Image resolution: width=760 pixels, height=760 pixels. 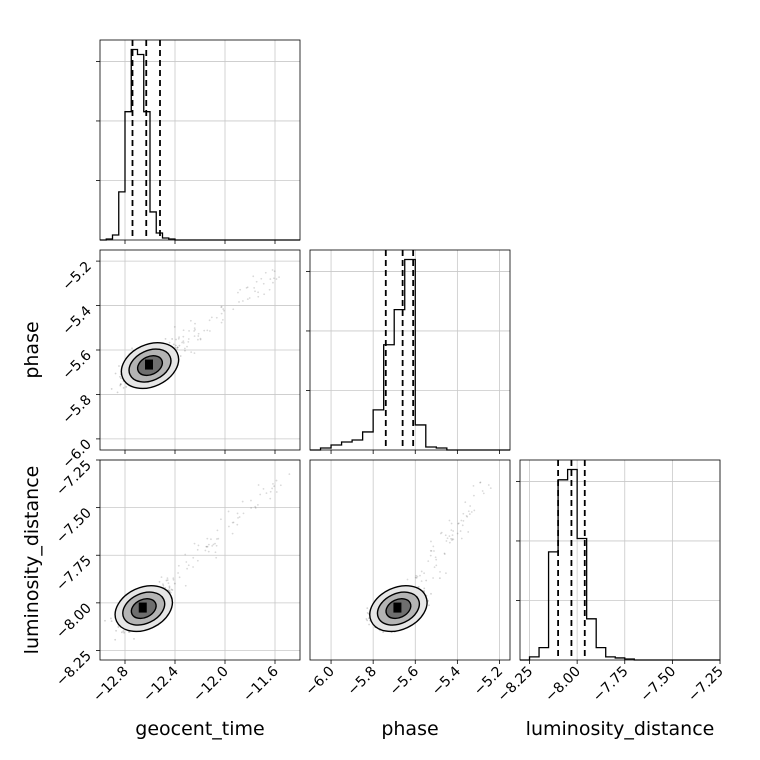 I want to click on phase-marginal-histogram-step, so click(x=410, y=354).